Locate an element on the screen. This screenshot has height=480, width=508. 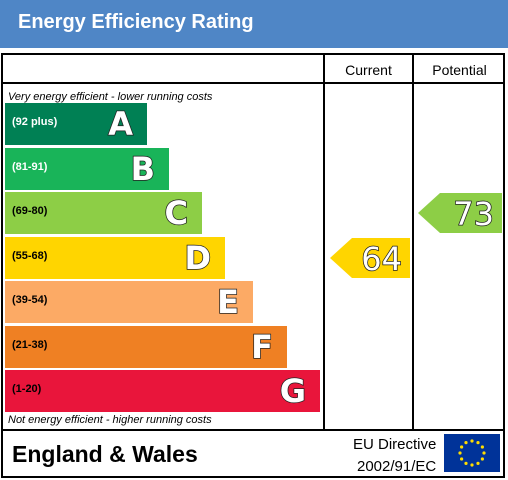
column-potential: Potential is located at coordinates (459, 70).